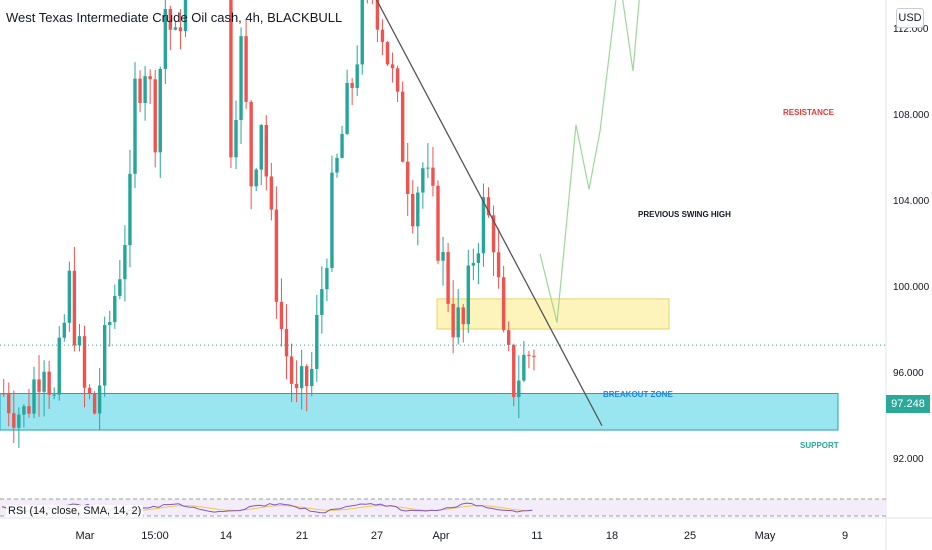 Image resolution: width=932 pixels, height=550 pixels. What do you see at coordinates (690, 536) in the screenshot?
I see `x-tick-label: 25` at bounding box center [690, 536].